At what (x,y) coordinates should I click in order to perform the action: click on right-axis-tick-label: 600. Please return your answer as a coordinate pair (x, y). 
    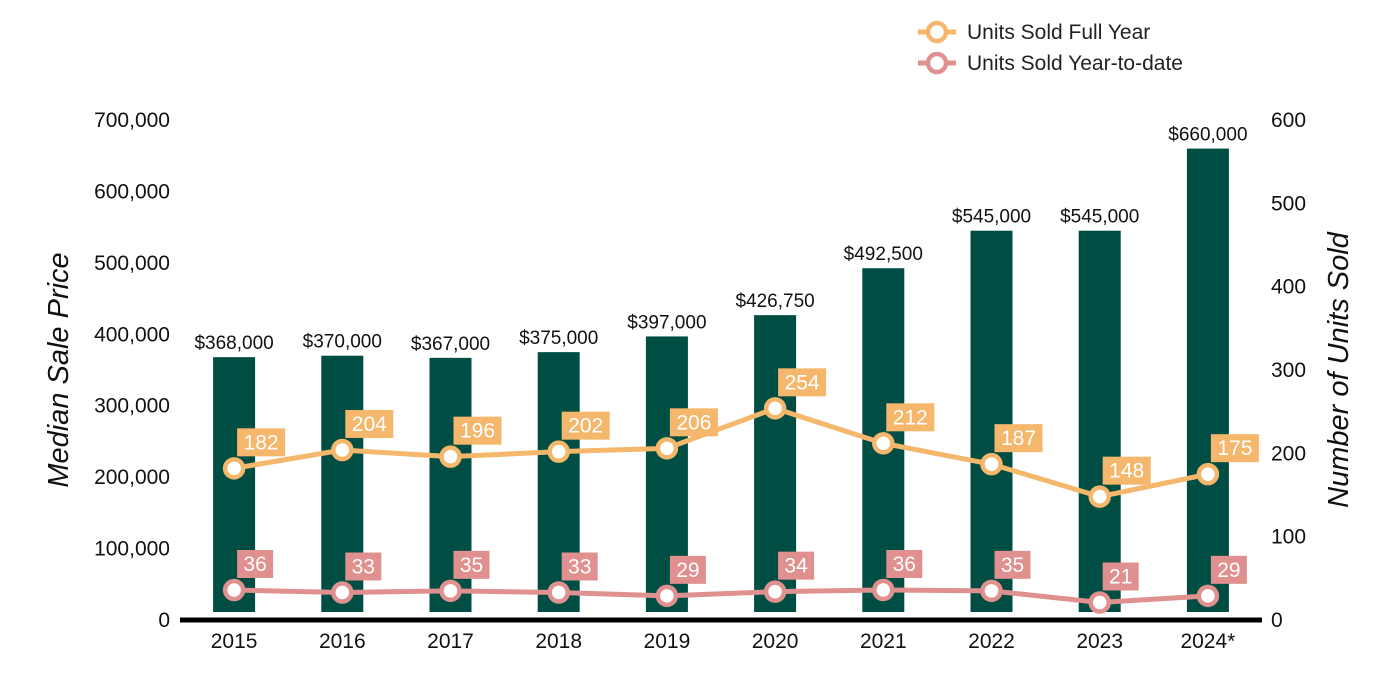
    Looking at the image, I should click on (1288, 120).